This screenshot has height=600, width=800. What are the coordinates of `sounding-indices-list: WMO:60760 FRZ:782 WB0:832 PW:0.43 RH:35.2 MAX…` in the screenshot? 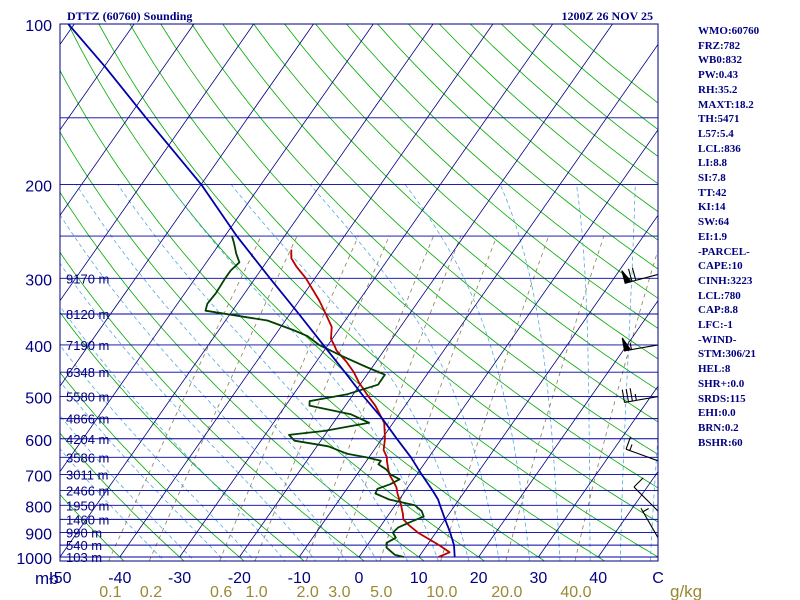 It's located at (748, 237).